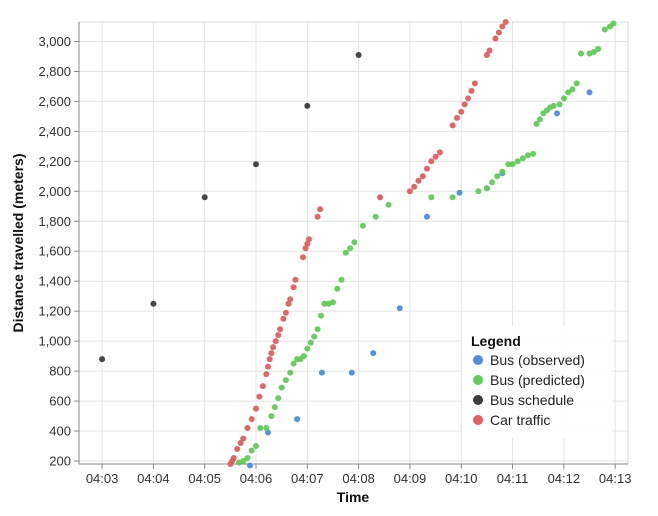  I want to click on x-tick-label: 04:06, so click(256, 478).